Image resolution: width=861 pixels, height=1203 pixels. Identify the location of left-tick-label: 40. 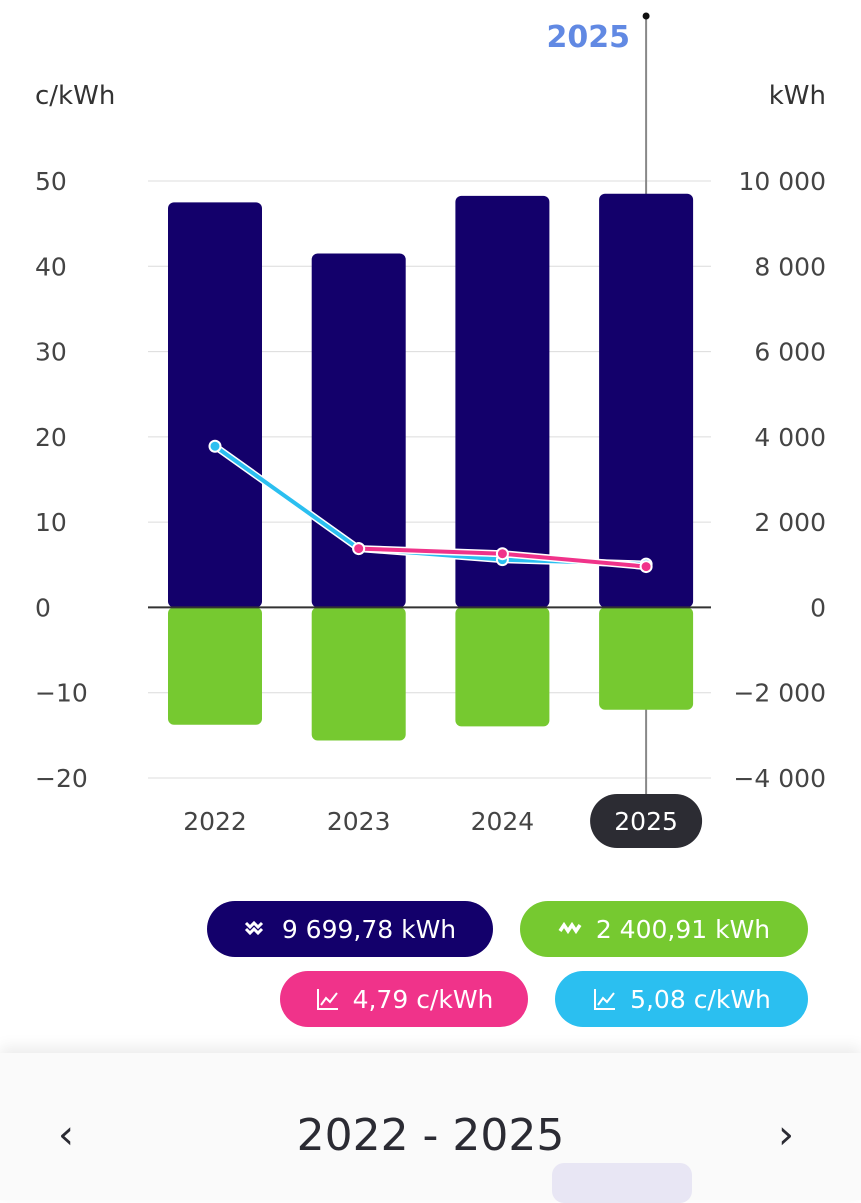
(51, 266).